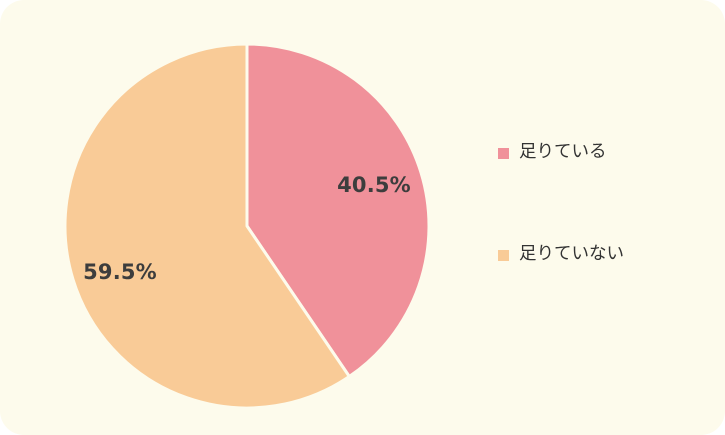 This screenshot has height=435, width=725. What do you see at coordinates (571, 254) in the screenshot?
I see `legend-label-1: 足りていない` at bounding box center [571, 254].